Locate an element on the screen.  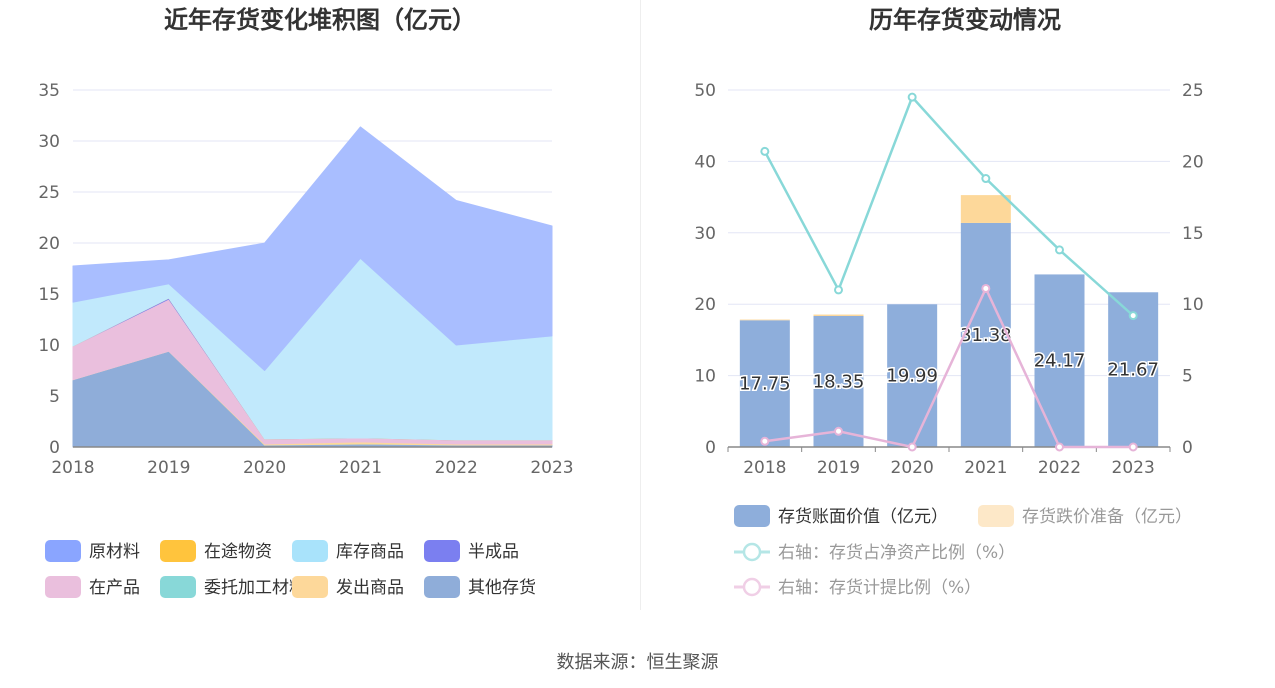
left-y-tick: 35 is located at coordinates (49, 91).